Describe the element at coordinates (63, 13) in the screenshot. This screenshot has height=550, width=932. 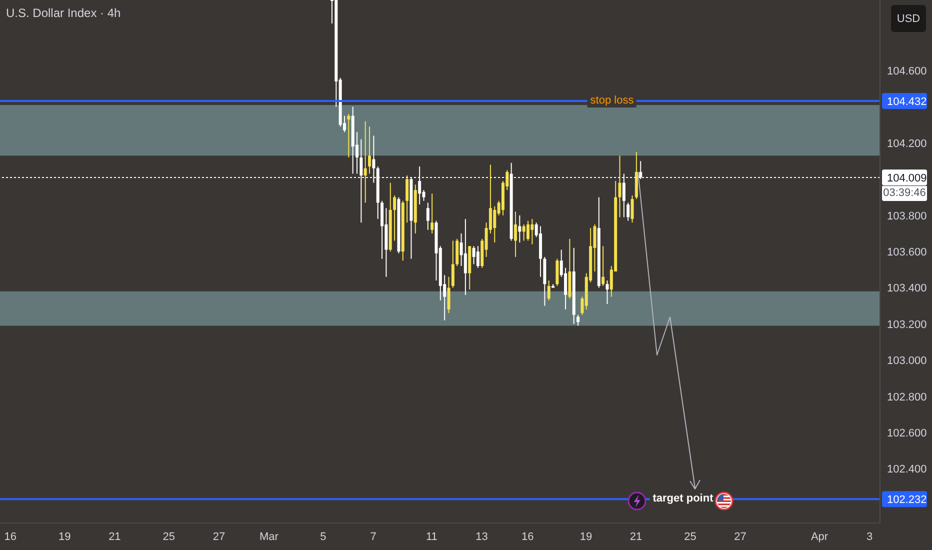
I see `text: U.S. Dollar Index · 4h` at that location.